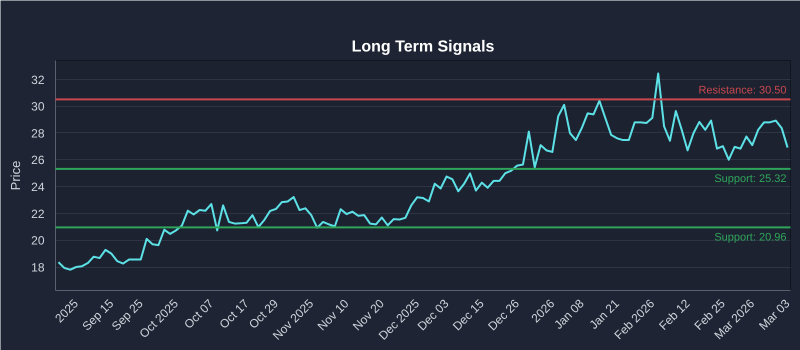 Image resolution: width=800 pixels, height=350 pixels. Describe the element at coordinates (198, 314) in the screenshot. I see `x-tick-label: Oct 07` at that location.